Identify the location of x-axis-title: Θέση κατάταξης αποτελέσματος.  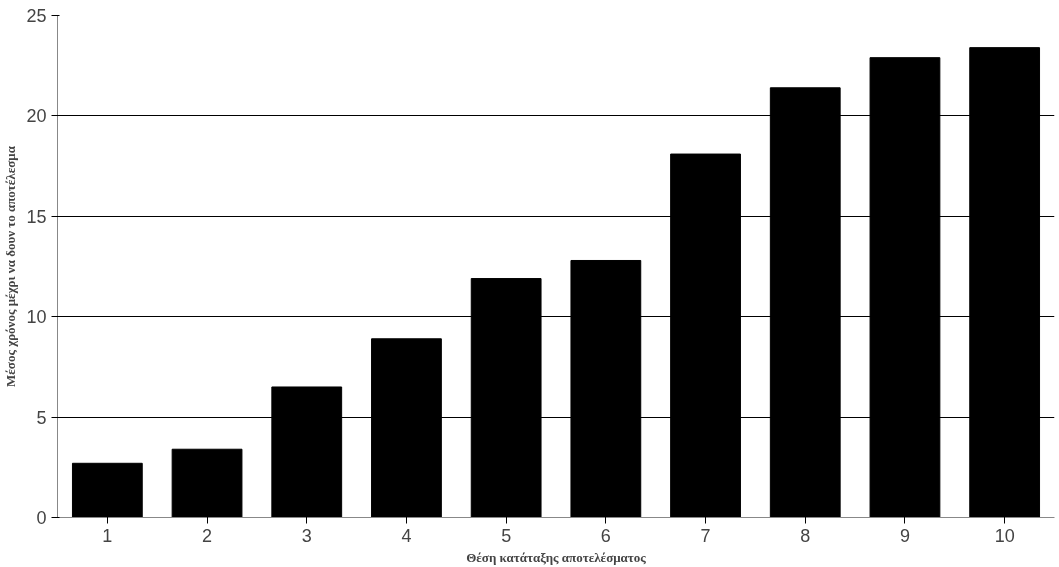
(556, 557).